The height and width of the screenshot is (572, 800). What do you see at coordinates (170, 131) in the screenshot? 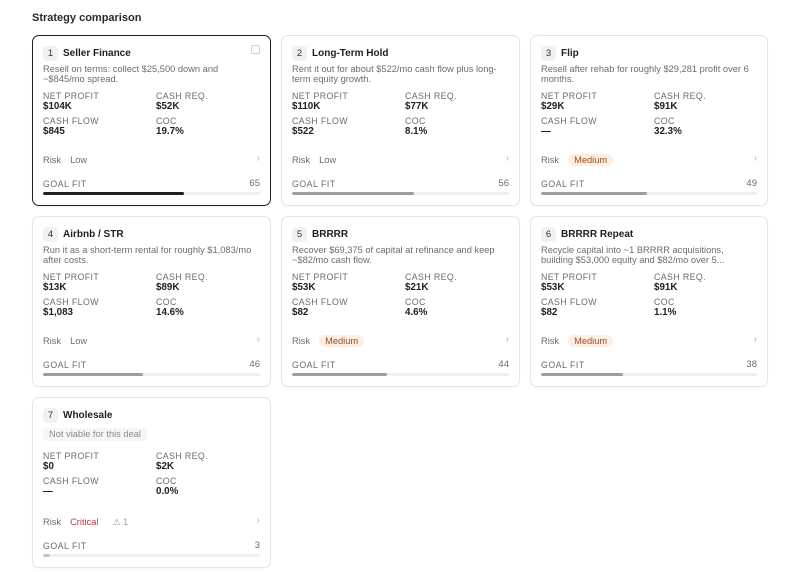
I see `coc-value: 19.7%` at bounding box center [170, 131].